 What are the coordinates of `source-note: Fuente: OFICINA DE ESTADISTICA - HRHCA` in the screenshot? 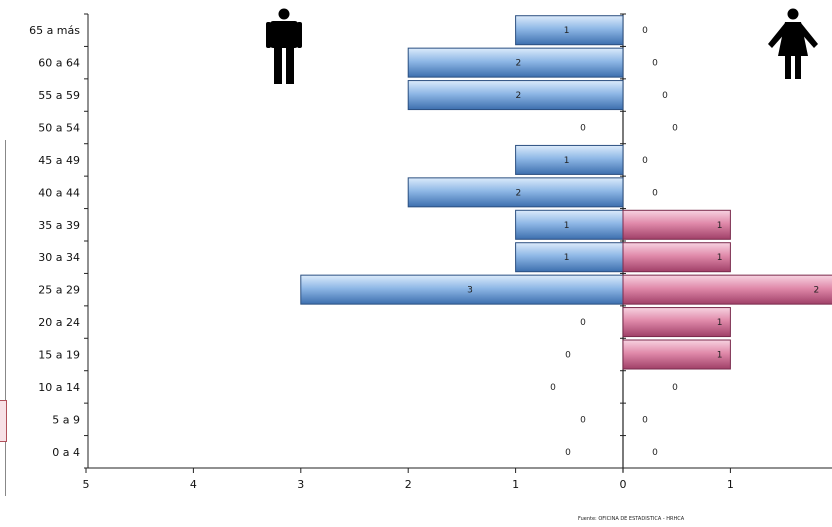 It's located at (631, 519).